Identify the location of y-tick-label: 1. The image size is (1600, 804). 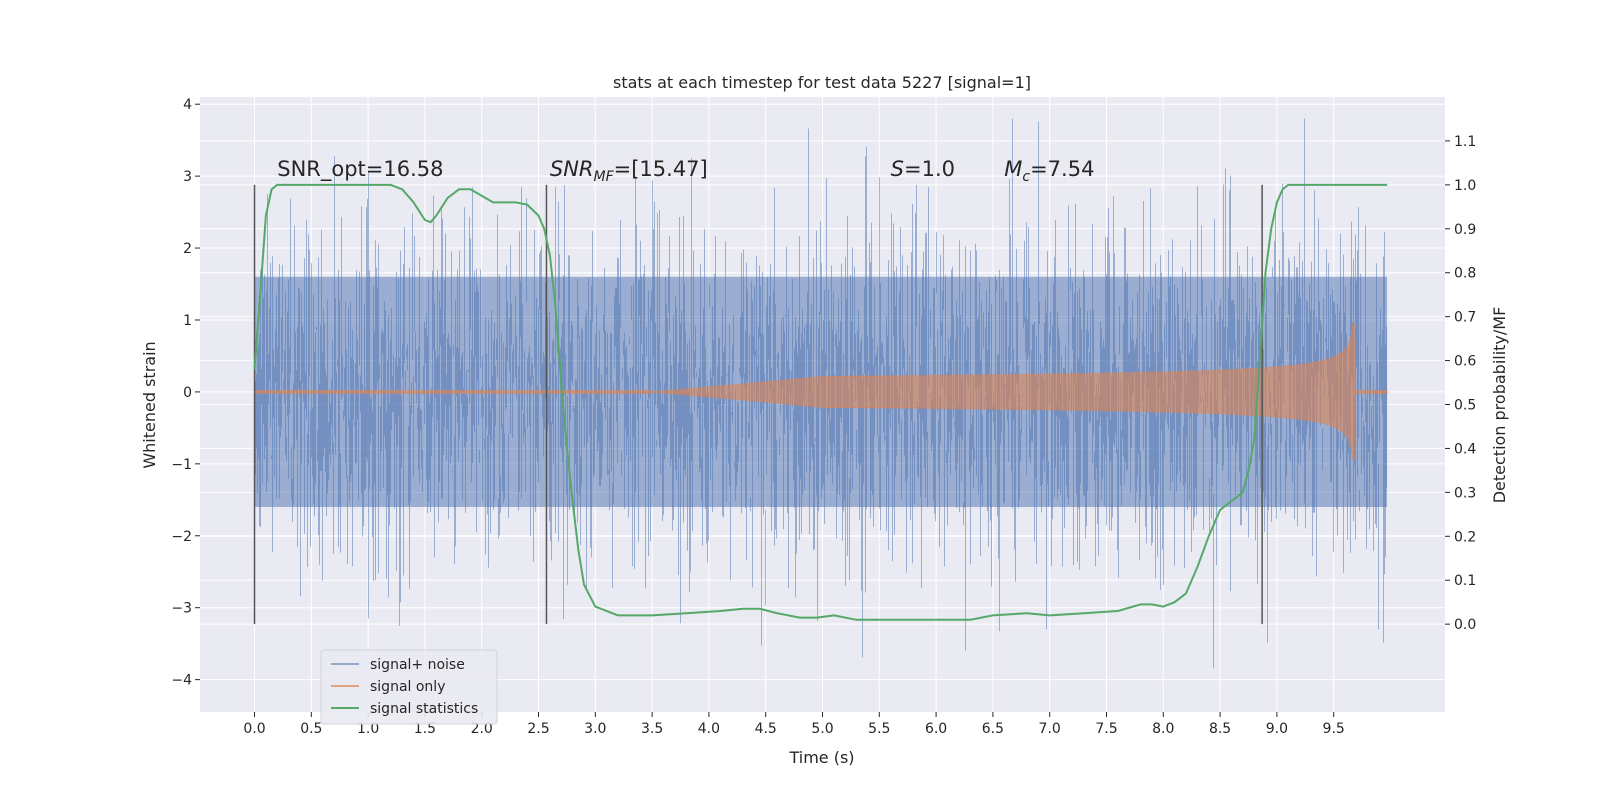
(187, 321).